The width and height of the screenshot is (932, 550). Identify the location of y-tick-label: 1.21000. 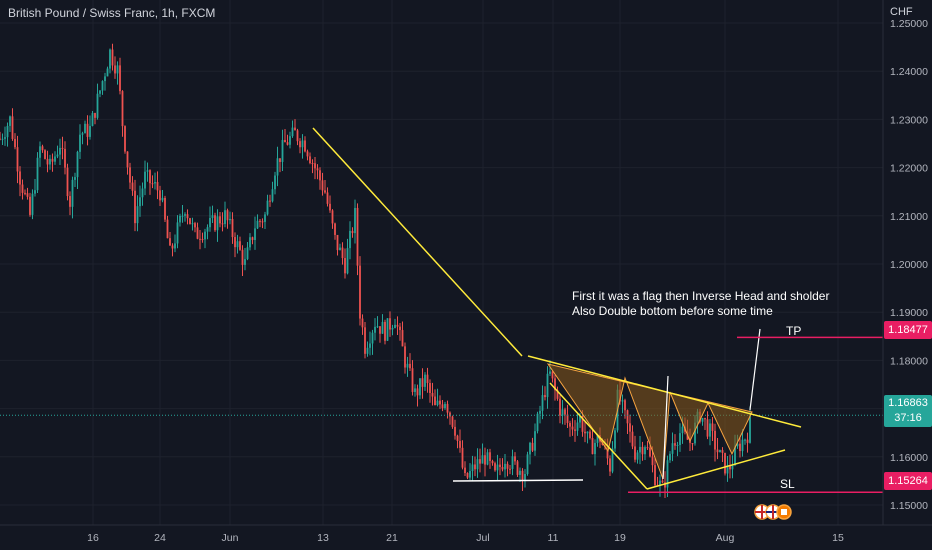
(909, 217).